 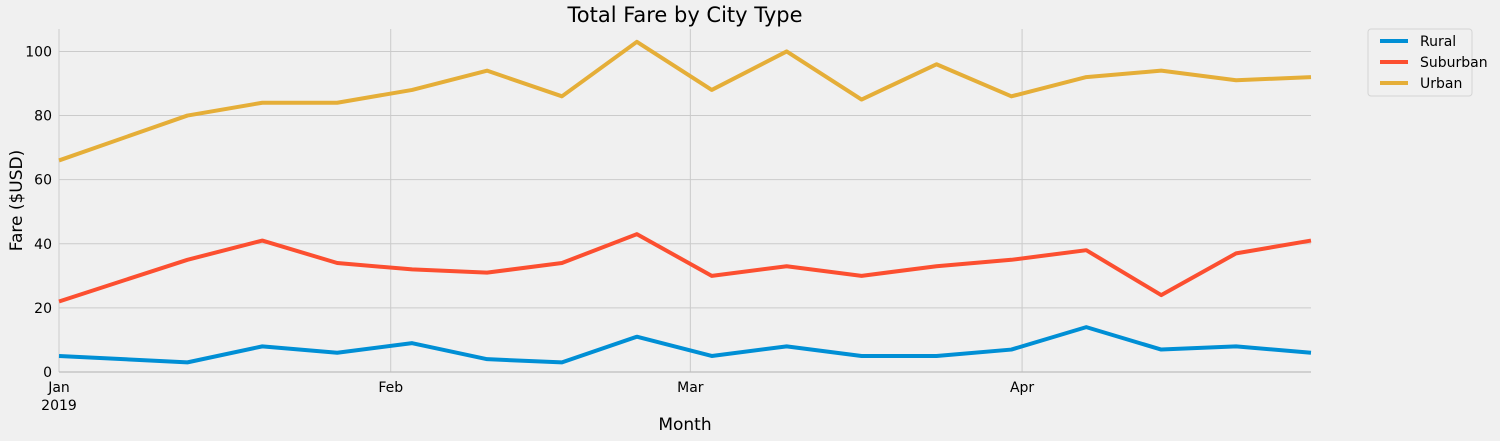 I want to click on y-axis-label: Fare ($USD), so click(x=17, y=201).